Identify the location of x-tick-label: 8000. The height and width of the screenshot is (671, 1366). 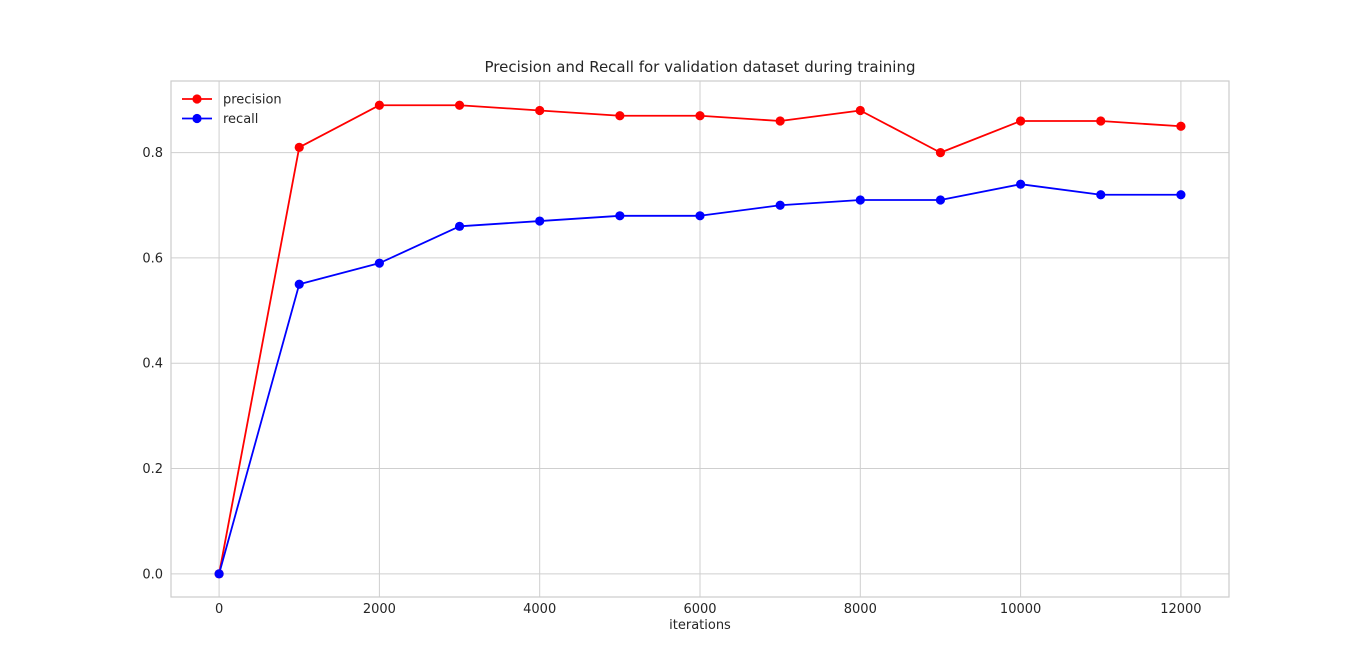
(860, 609).